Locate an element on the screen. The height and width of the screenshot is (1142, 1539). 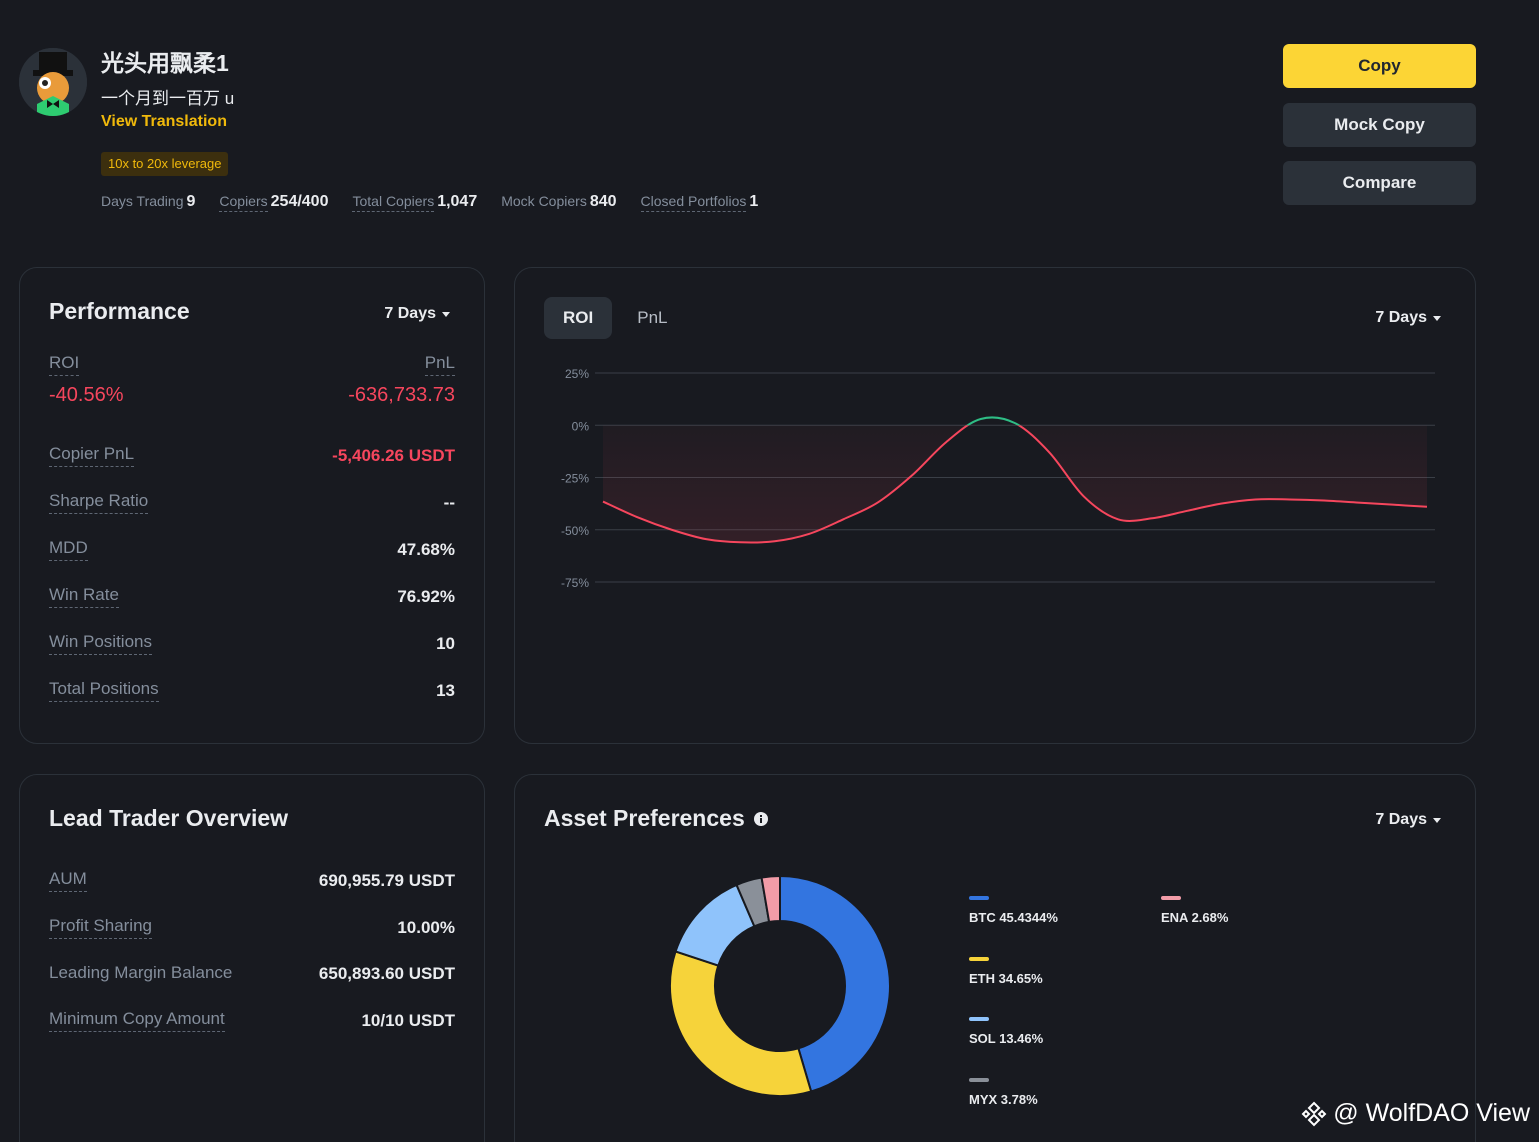
legend-item-sol: SOL 13.46% is located at coordinates (1006, 1031).